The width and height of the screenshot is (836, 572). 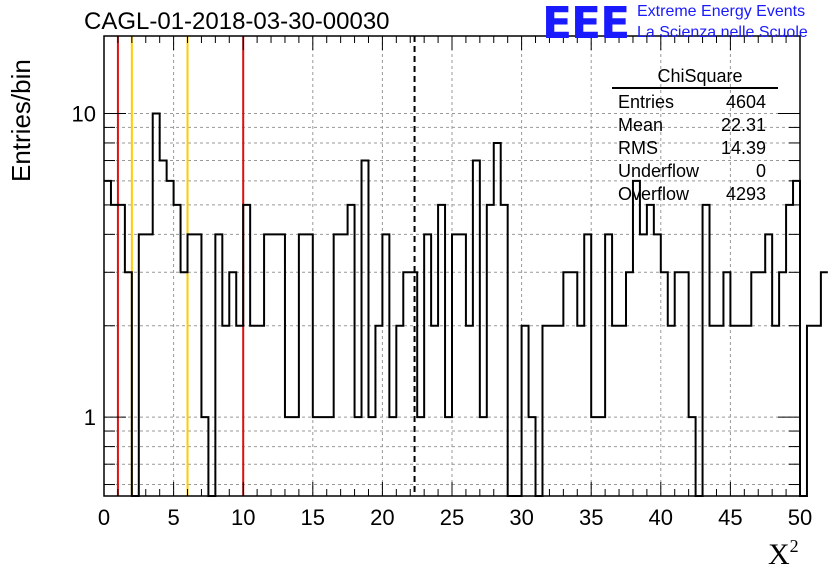 I want to click on stats-row: Mean 22.31, so click(x=692, y=125).